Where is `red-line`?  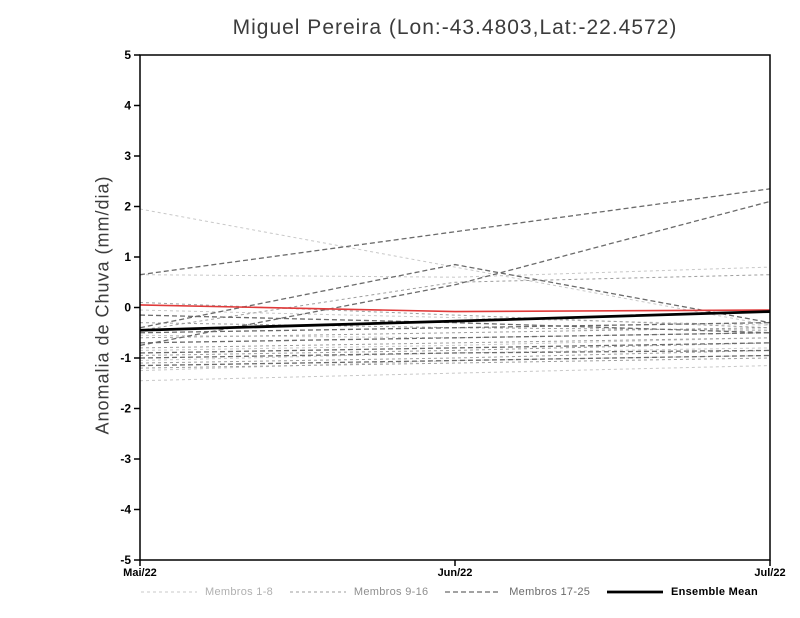 red-line is located at coordinates (455, 308).